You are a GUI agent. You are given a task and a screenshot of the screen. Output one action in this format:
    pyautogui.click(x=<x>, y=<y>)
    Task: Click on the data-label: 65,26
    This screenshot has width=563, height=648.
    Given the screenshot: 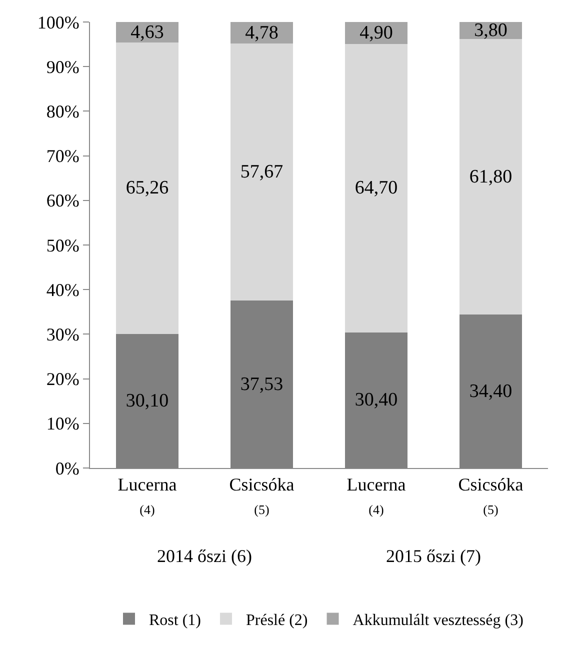 What is the action you would take?
    pyautogui.click(x=147, y=188)
    